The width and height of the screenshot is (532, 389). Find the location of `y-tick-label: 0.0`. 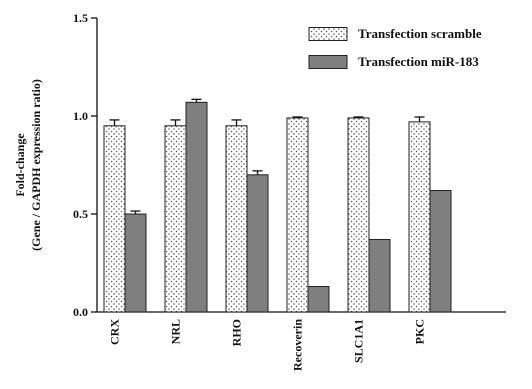

y-tick-label: 0.0 is located at coordinates (80, 312).